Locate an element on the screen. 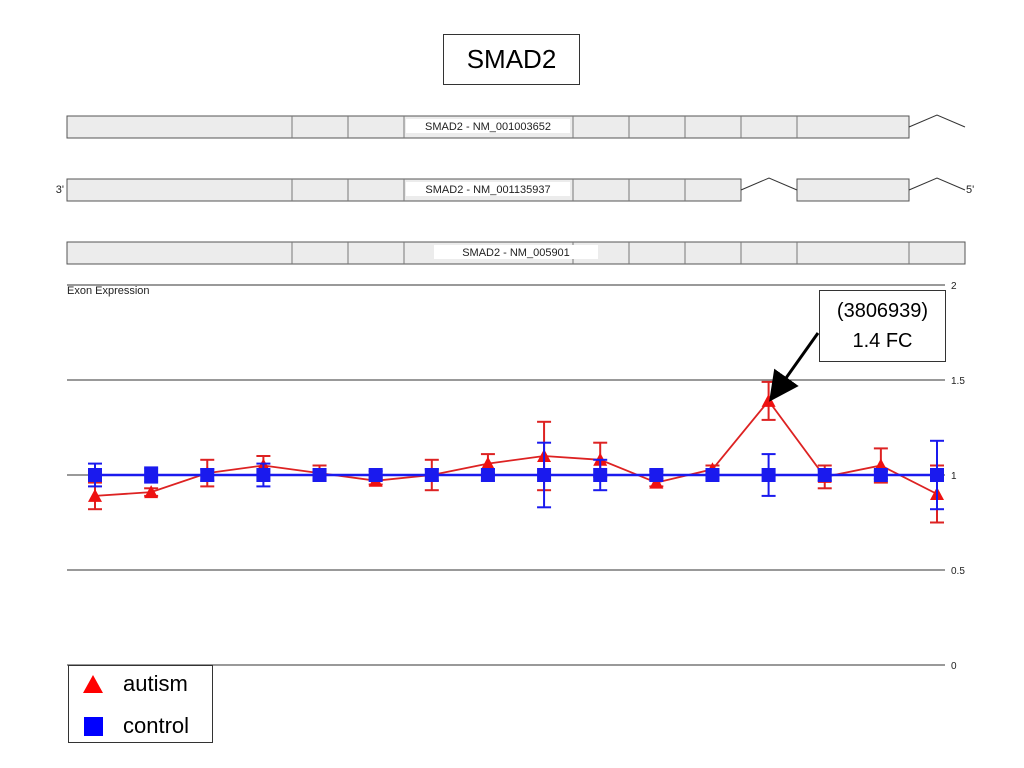 The height and width of the screenshot is (768, 1024). transcript-row: SMAD2 - NM_001135937 3' 5' is located at coordinates (515, 190).